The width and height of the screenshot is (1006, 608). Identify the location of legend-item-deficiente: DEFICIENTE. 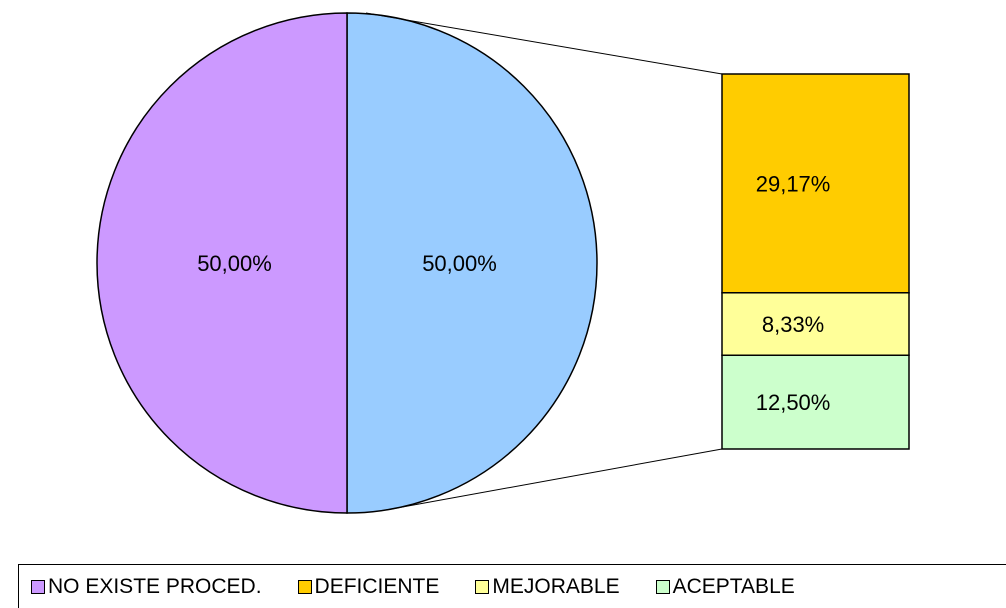
(368, 586).